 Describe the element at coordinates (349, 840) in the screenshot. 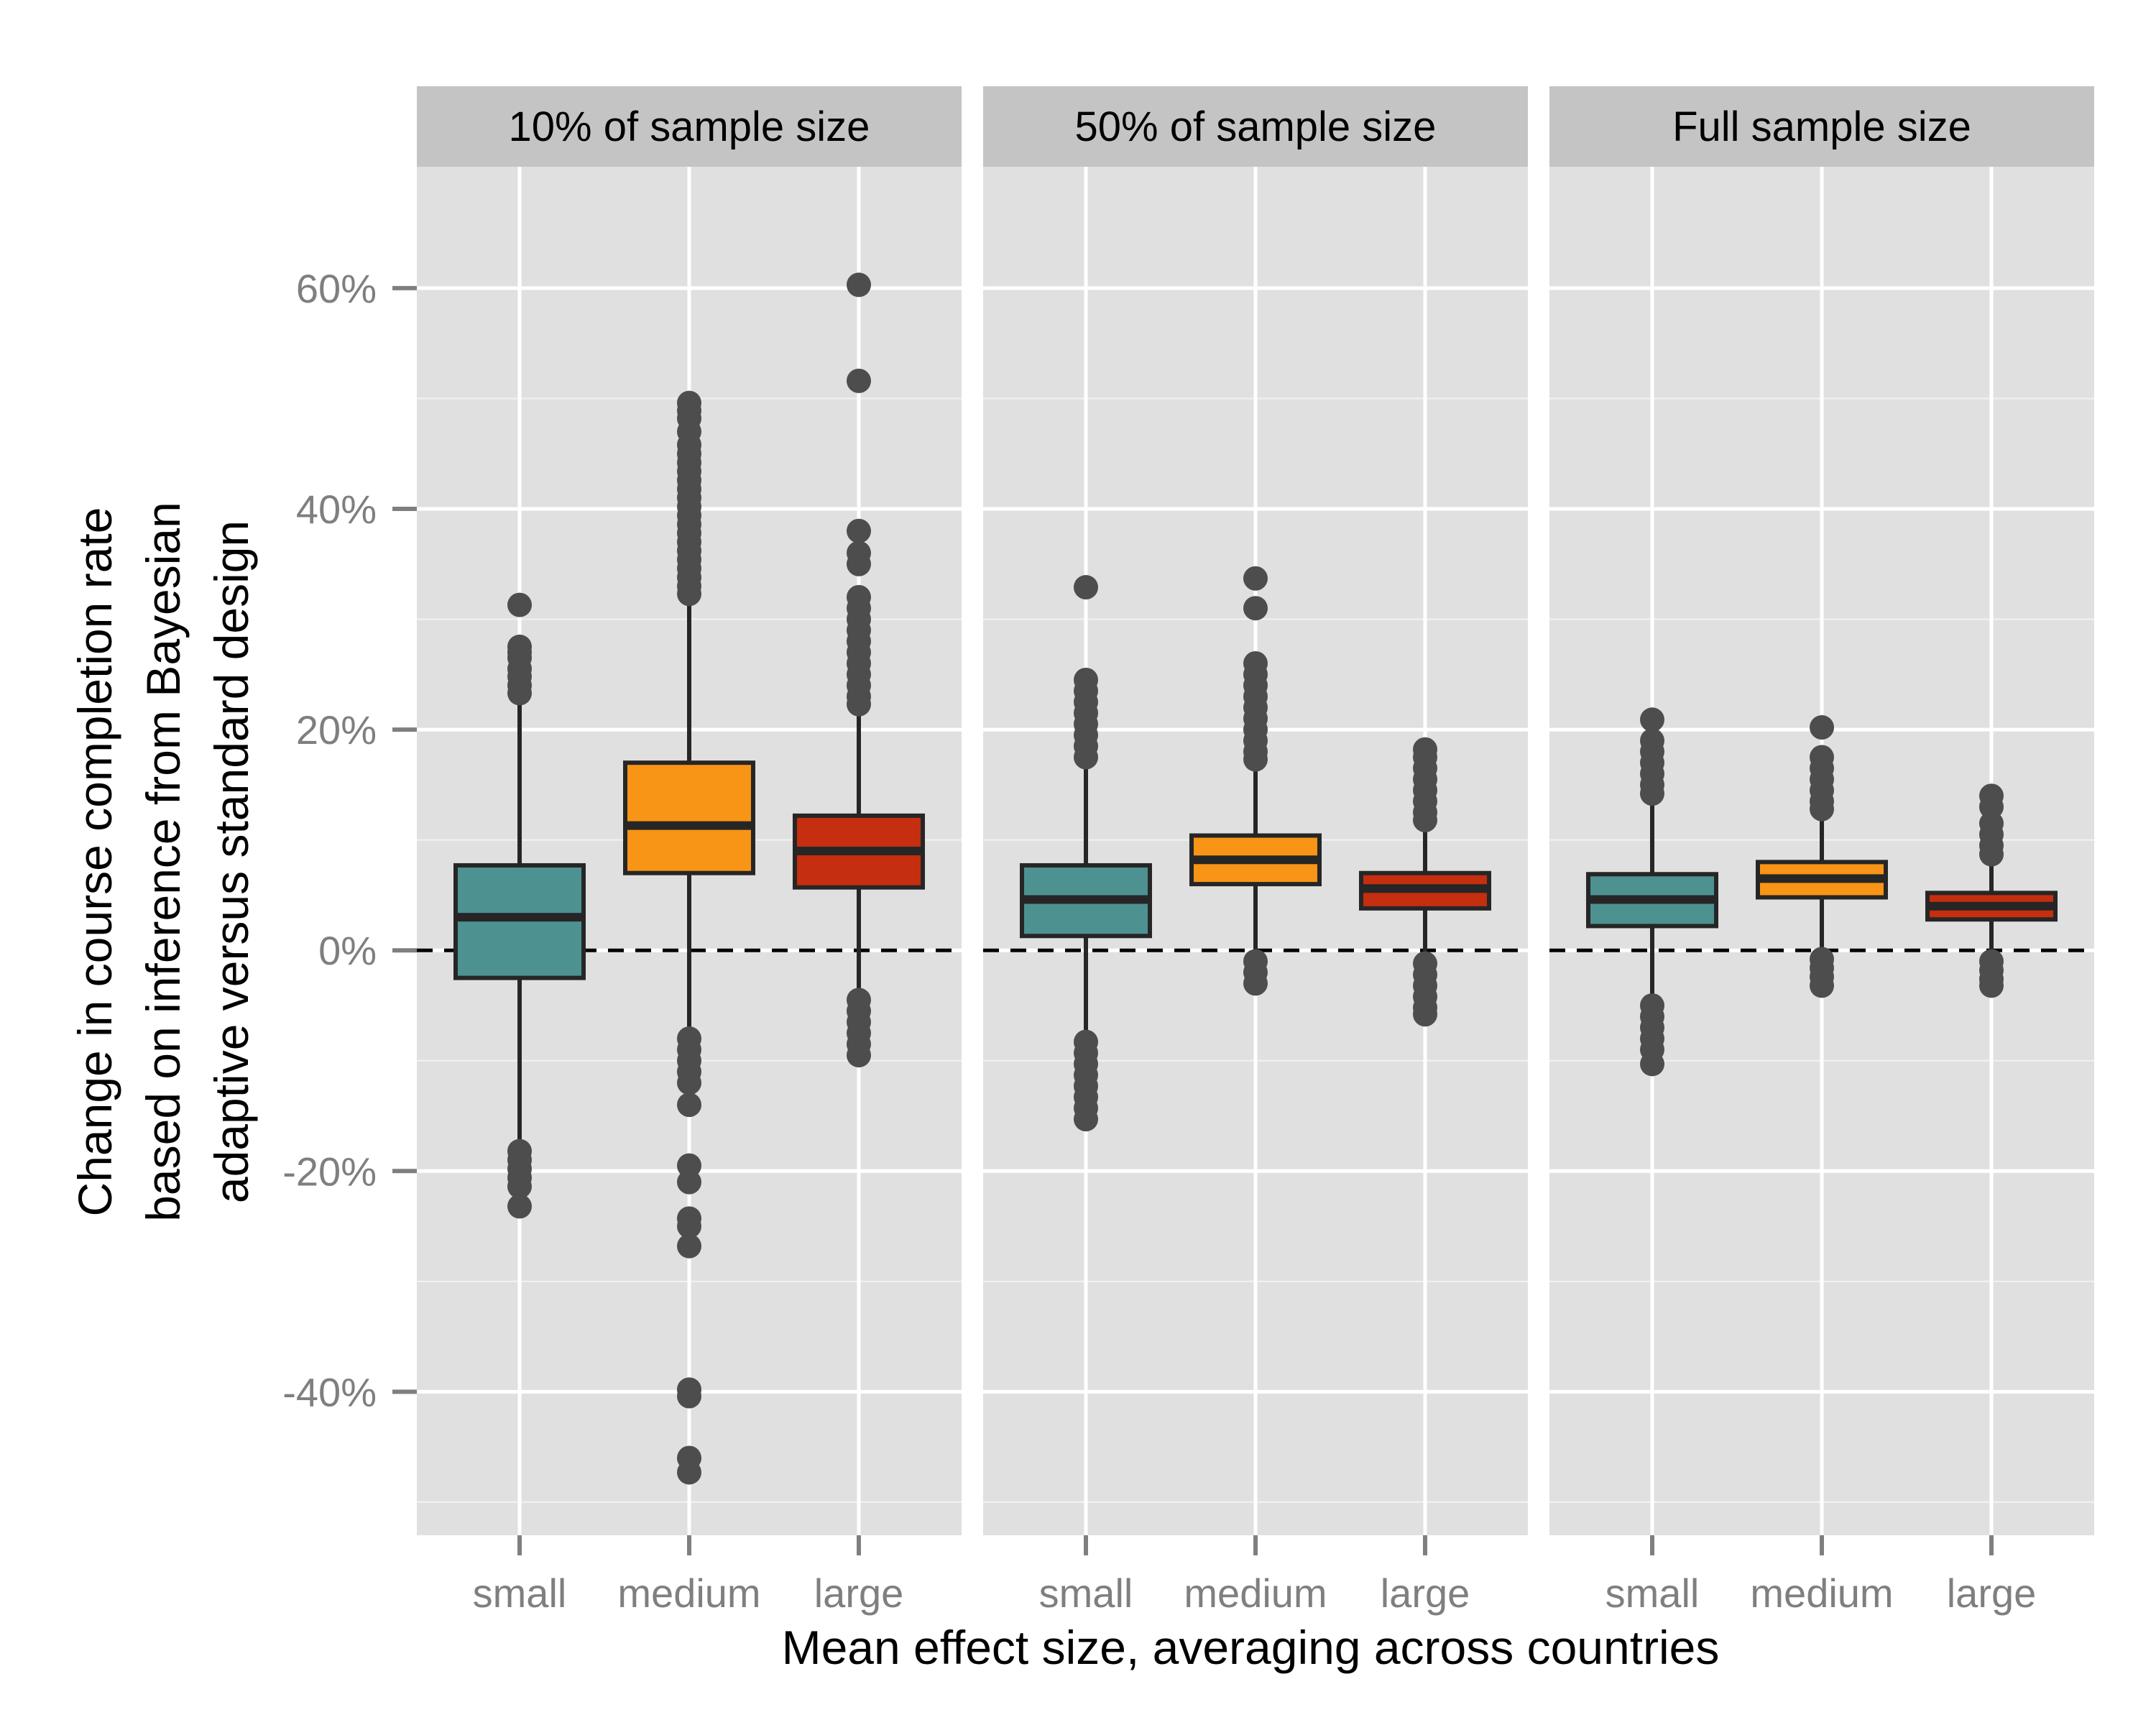

I see `y-axis: -40% -20% 0% 20% 40% 60%` at that location.